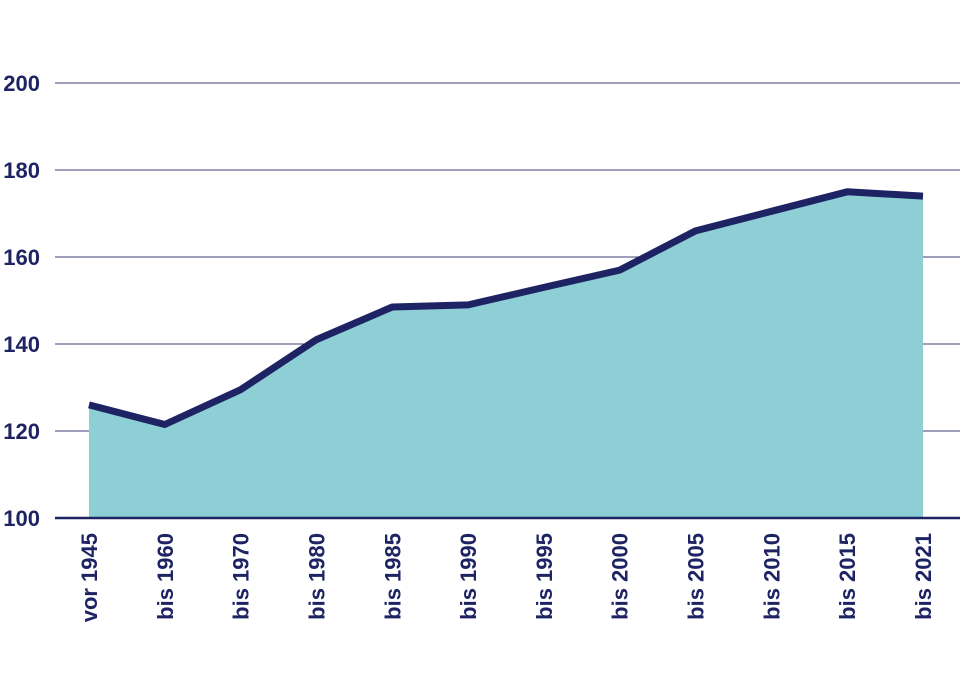 The image size is (960, 678). What do you see at coordinates (241, 576) in the screenshot?
I see `x-tick-label: bis 1970` at bounding box center [241, 576].